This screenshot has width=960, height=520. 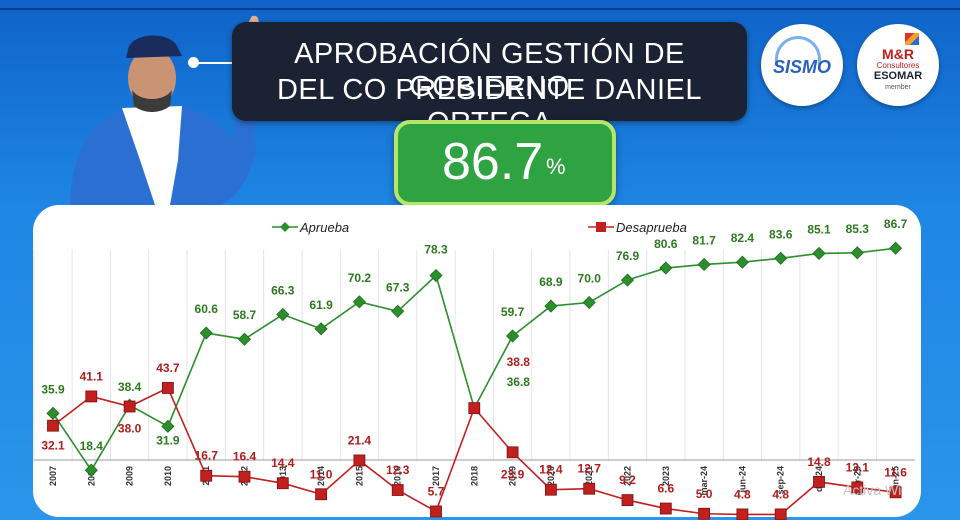 What do you see at coordinates (704, 240) in the screenshot?
I see `data-label-aprueba: 81.7` at bounding box center [704, 240].